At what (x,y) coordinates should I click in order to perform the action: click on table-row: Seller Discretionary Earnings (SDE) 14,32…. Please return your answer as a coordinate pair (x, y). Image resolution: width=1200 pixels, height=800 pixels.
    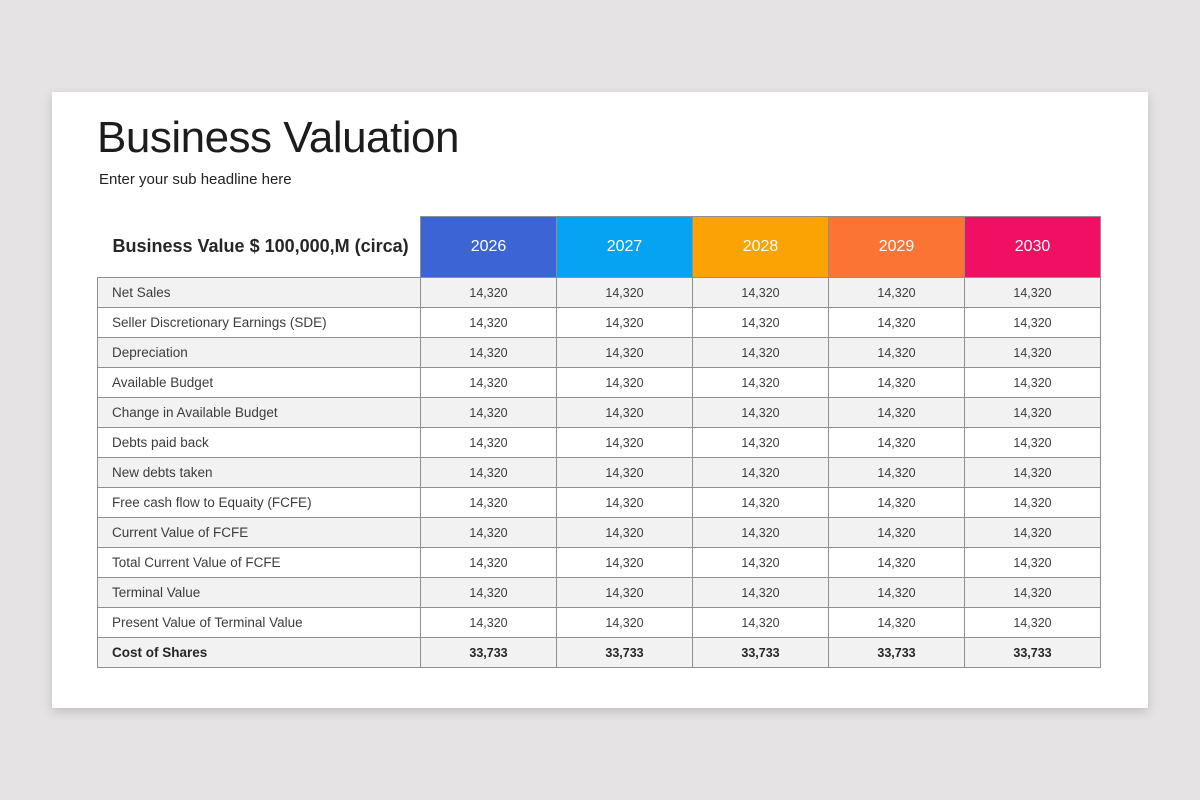
    Looking at the image, I should click on (599, 322).